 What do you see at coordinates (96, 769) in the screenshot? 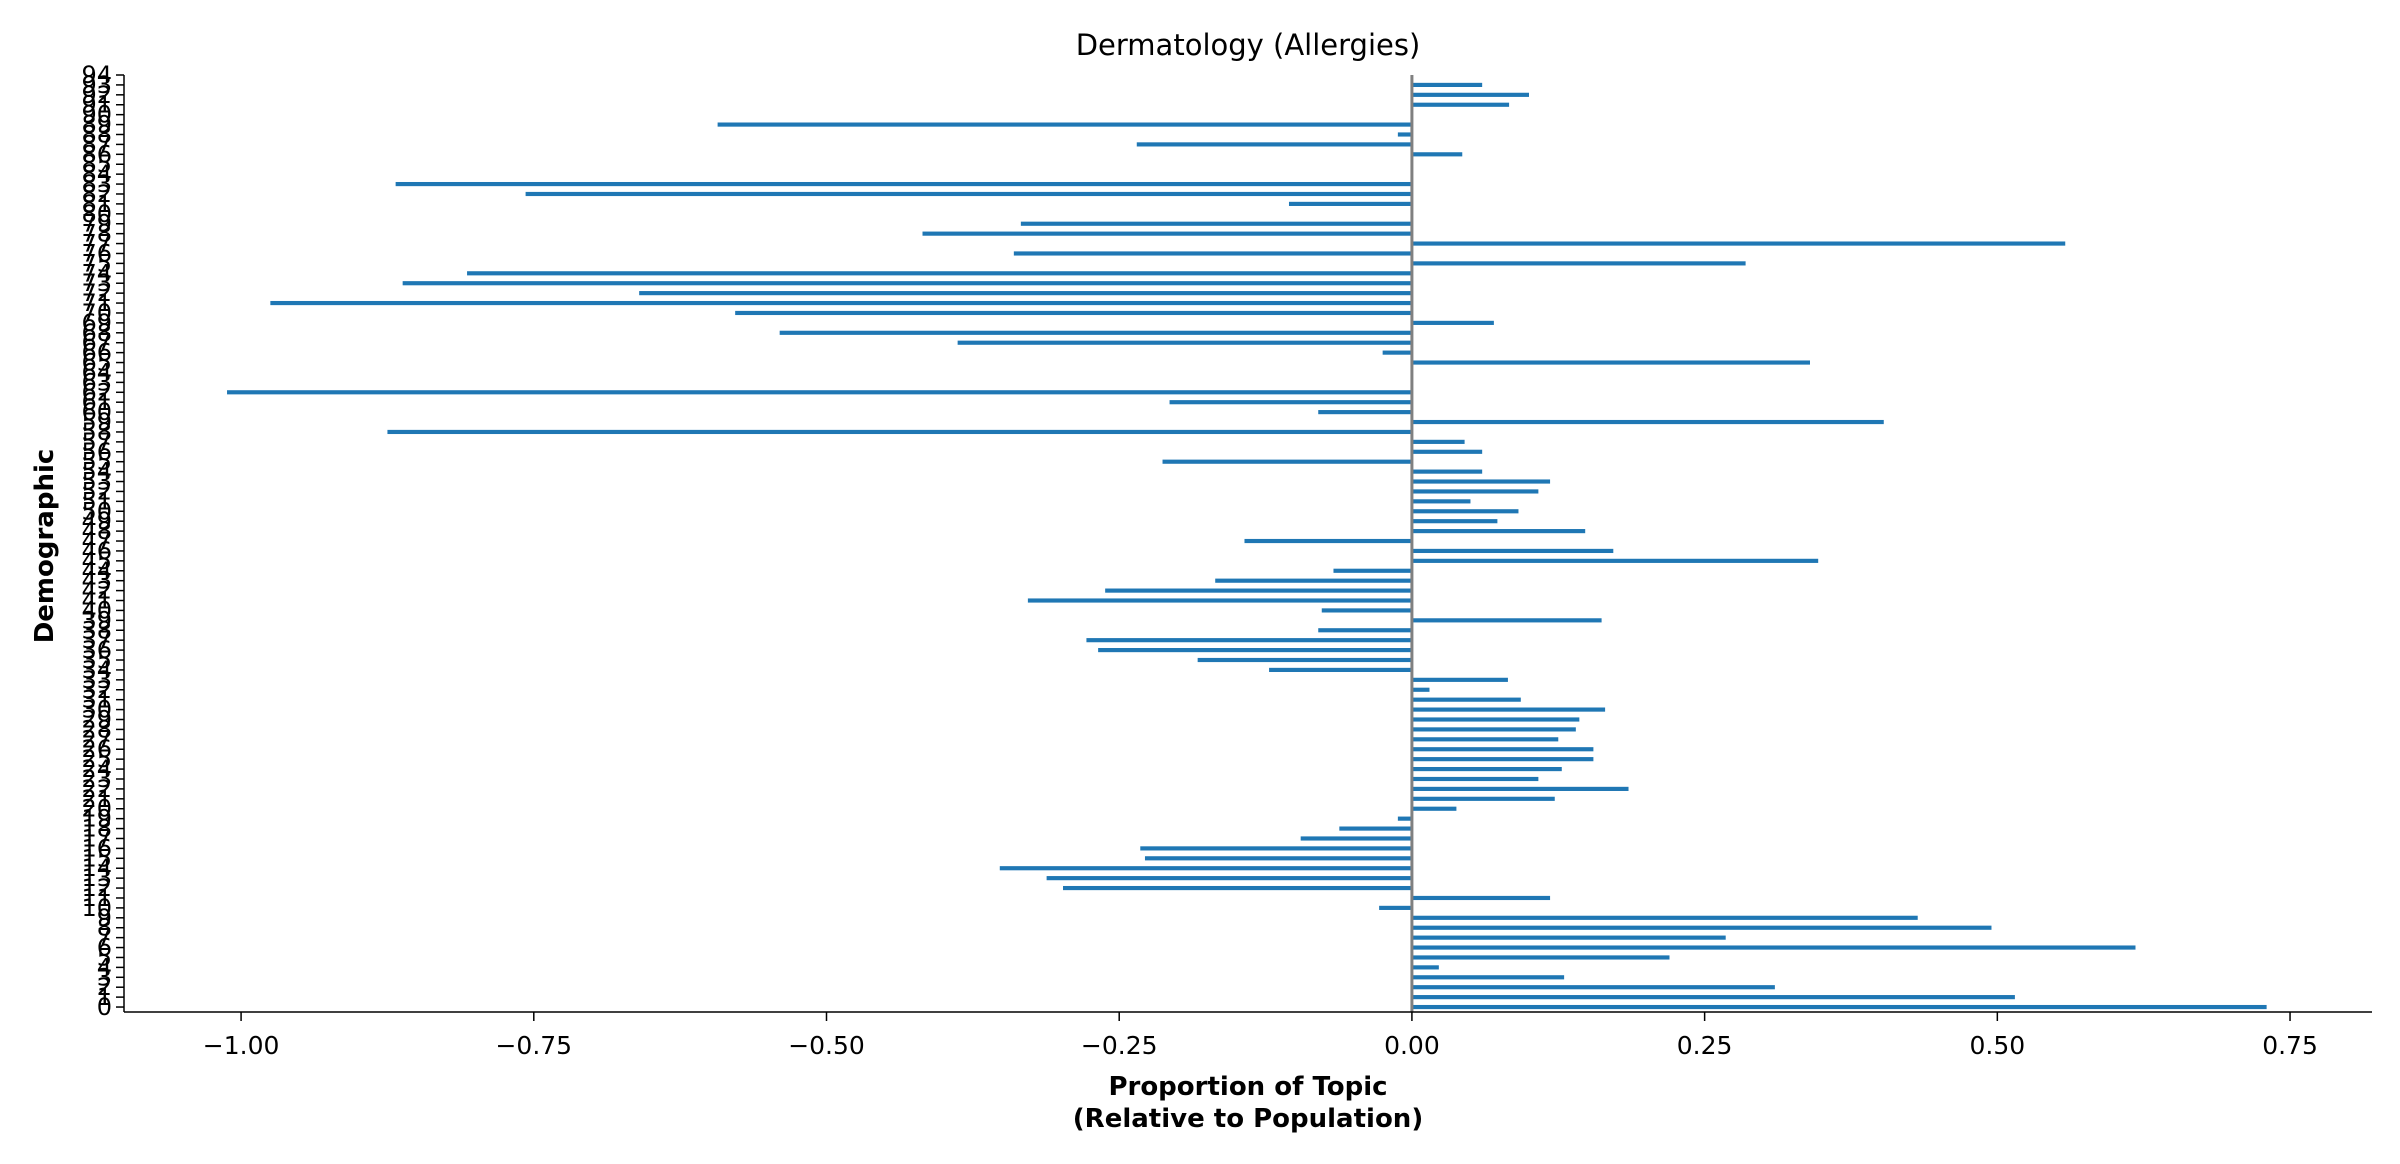
I see `y-tick-label: 24` at bounding box center [96, 769].